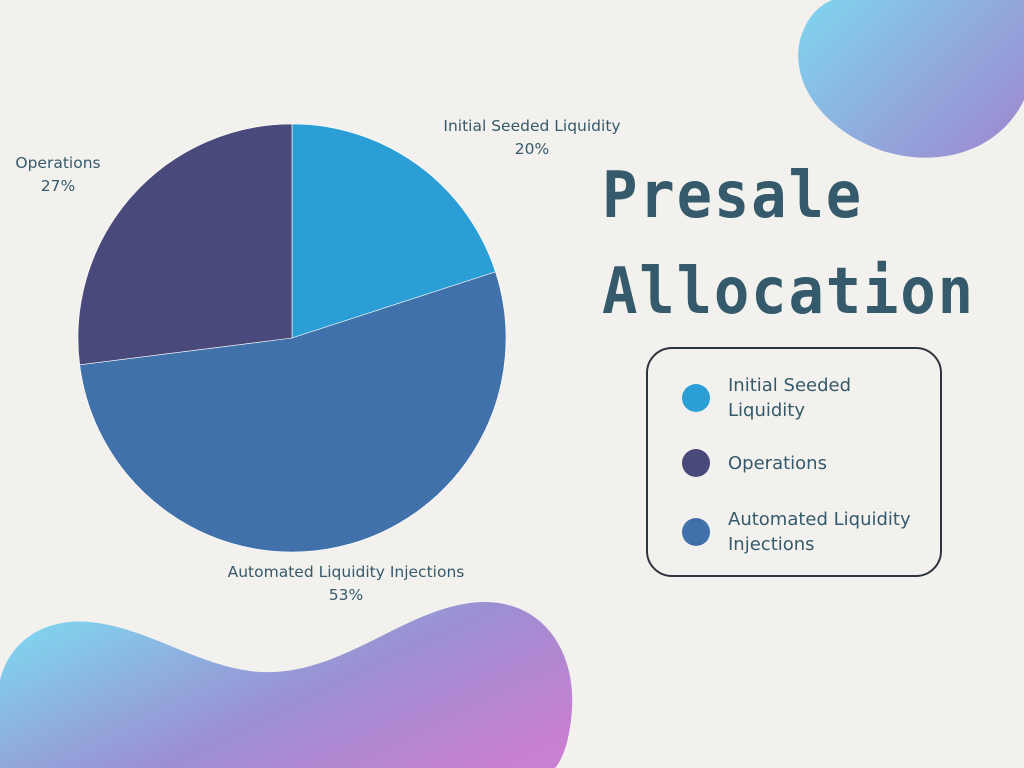 The height and width of the screenshot is (768, 1024). I want to click on slice-percent-automated-liquidity-injections: 53%, so click(346, 595).